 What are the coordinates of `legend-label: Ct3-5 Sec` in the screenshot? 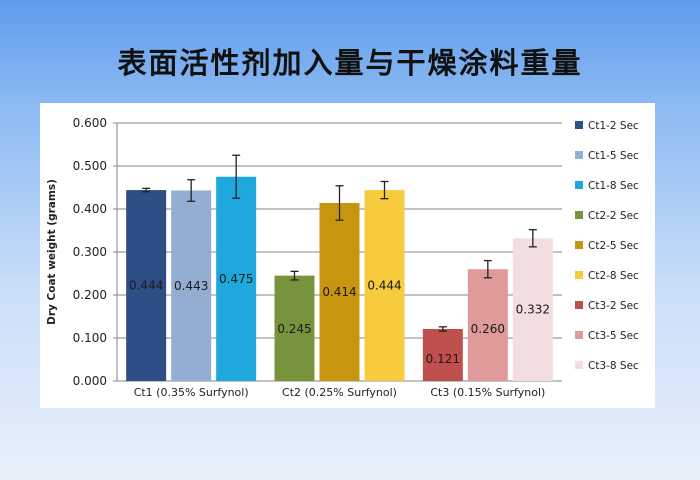 It's located at (613, 336).